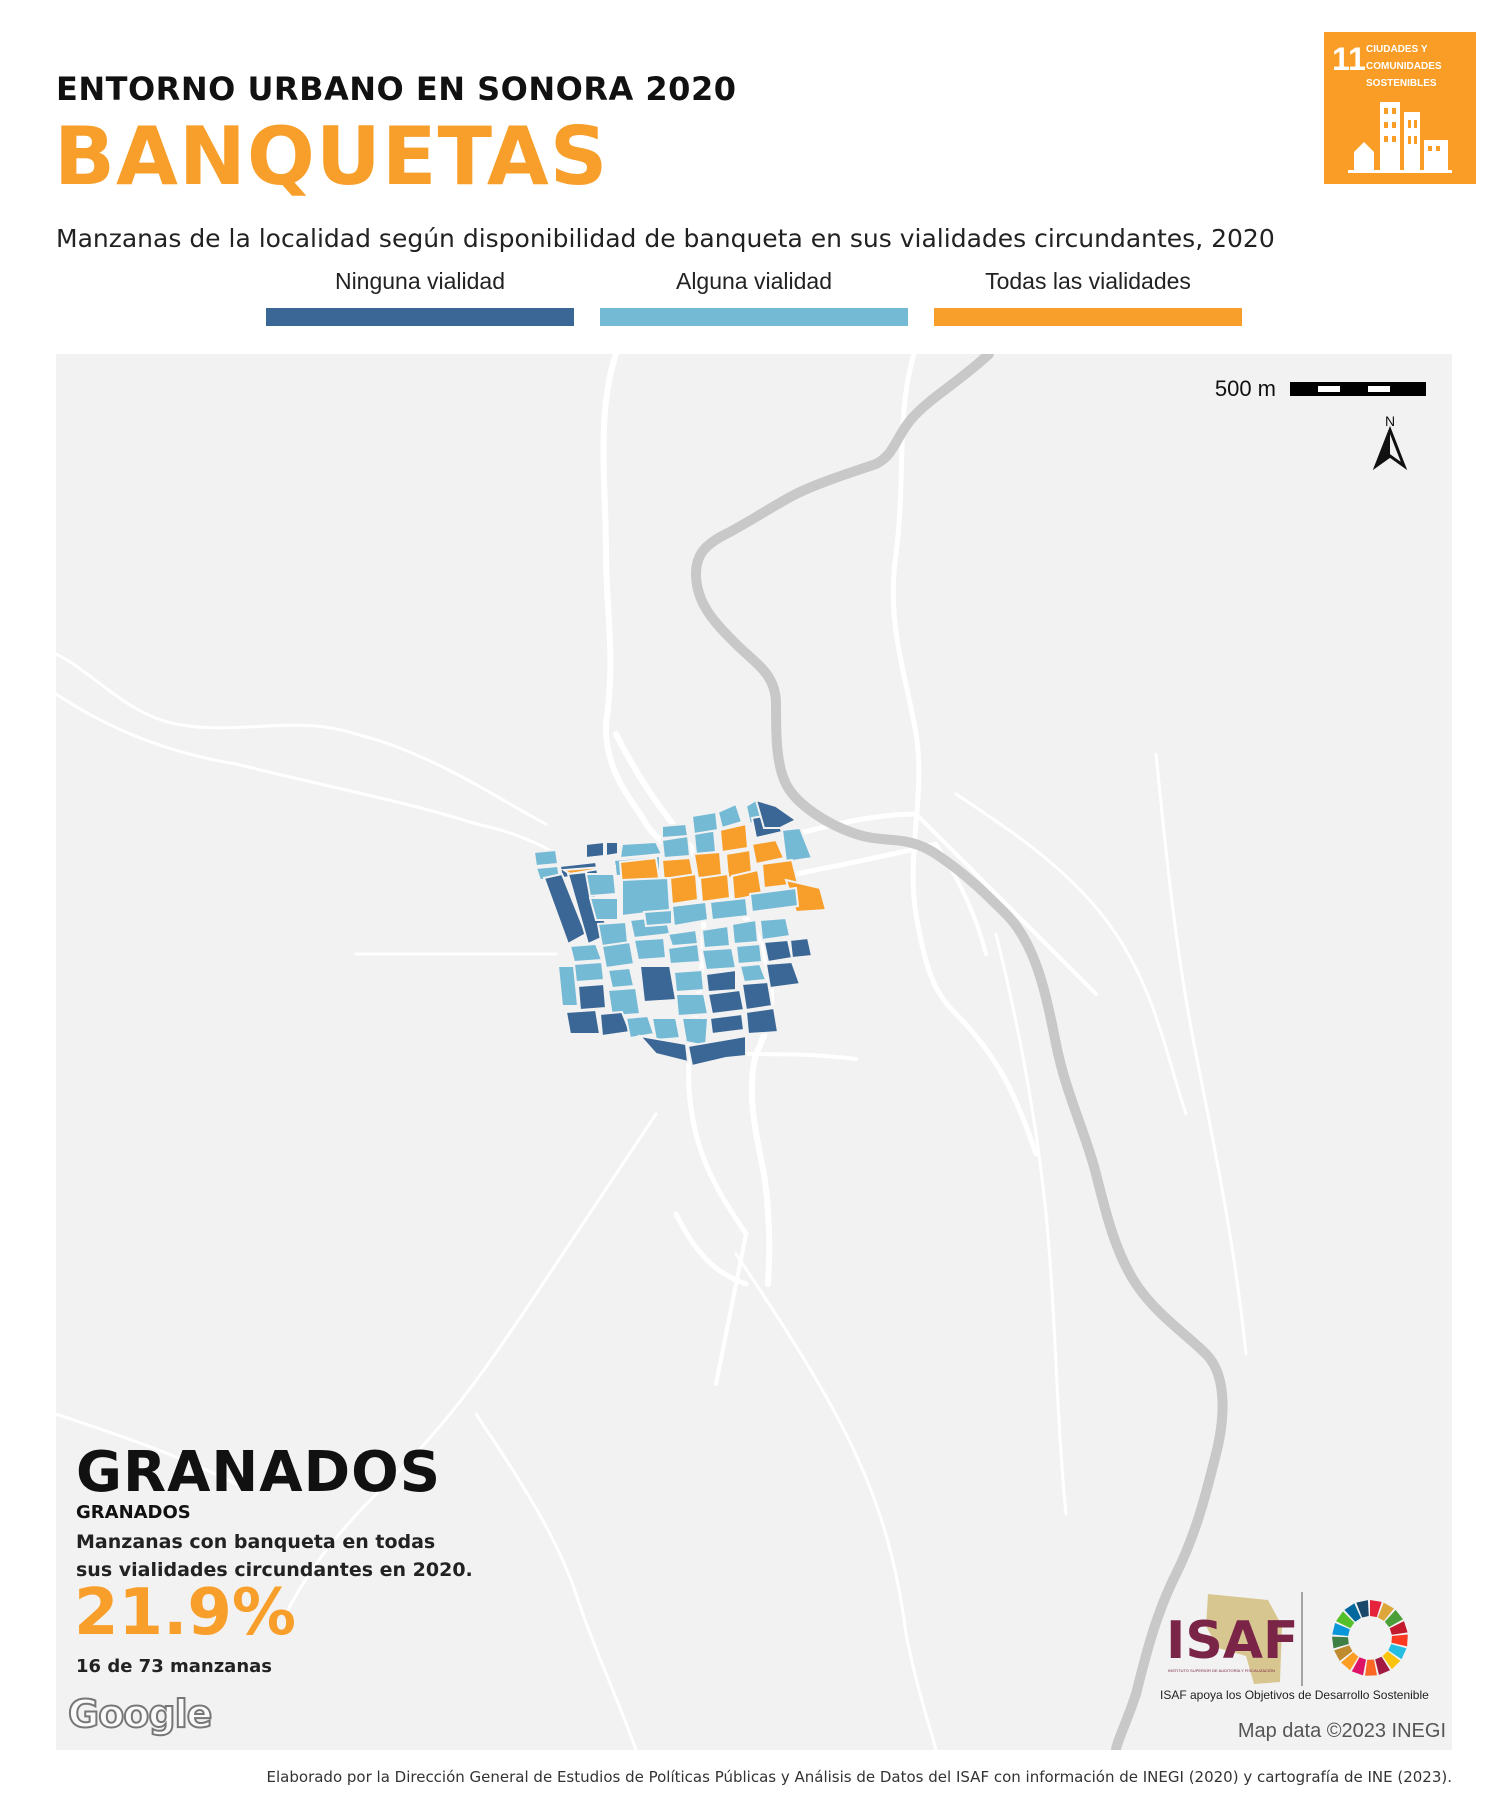 The width and height of the screenshot is (1500, 1800). What do you see at coordinates (1397, 49) in the screenshot?
I see `sdg-label-1: CIUDADES Y` at bounding box center [1397, 49].